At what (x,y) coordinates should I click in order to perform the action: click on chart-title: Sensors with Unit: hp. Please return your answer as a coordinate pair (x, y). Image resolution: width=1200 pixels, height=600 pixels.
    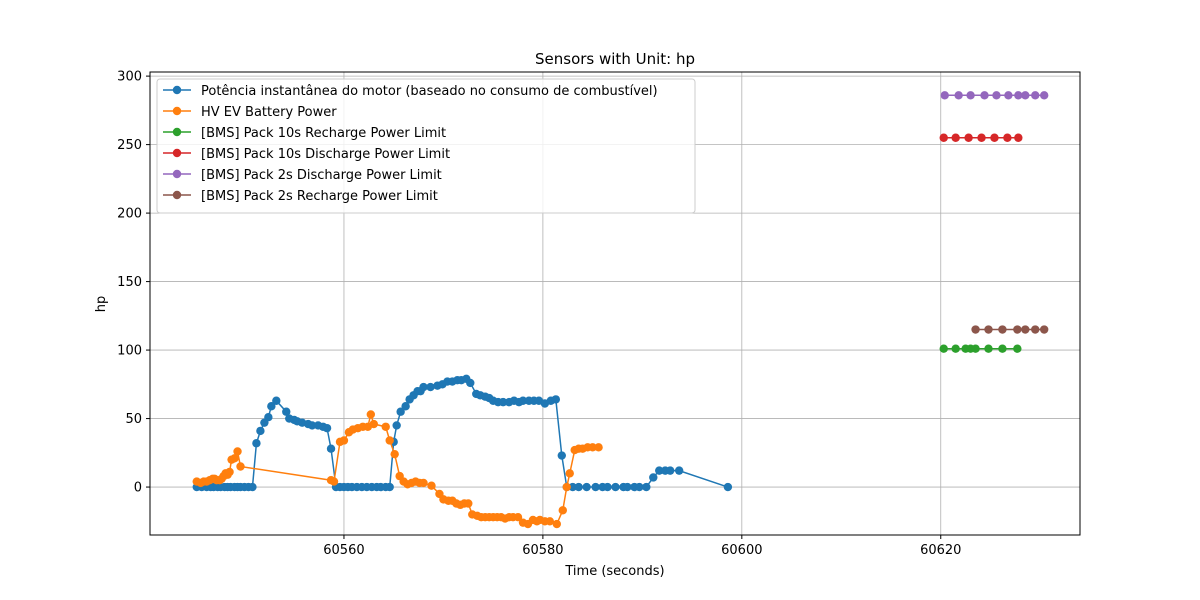
    Looking at the image, I should click on (615, 59).